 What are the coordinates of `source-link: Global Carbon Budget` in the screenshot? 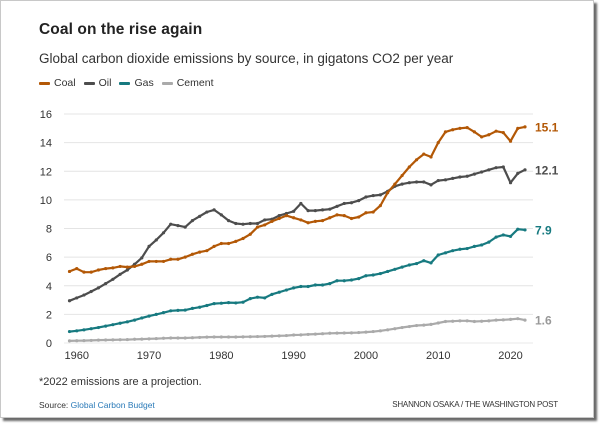 It's located at (112, 405).